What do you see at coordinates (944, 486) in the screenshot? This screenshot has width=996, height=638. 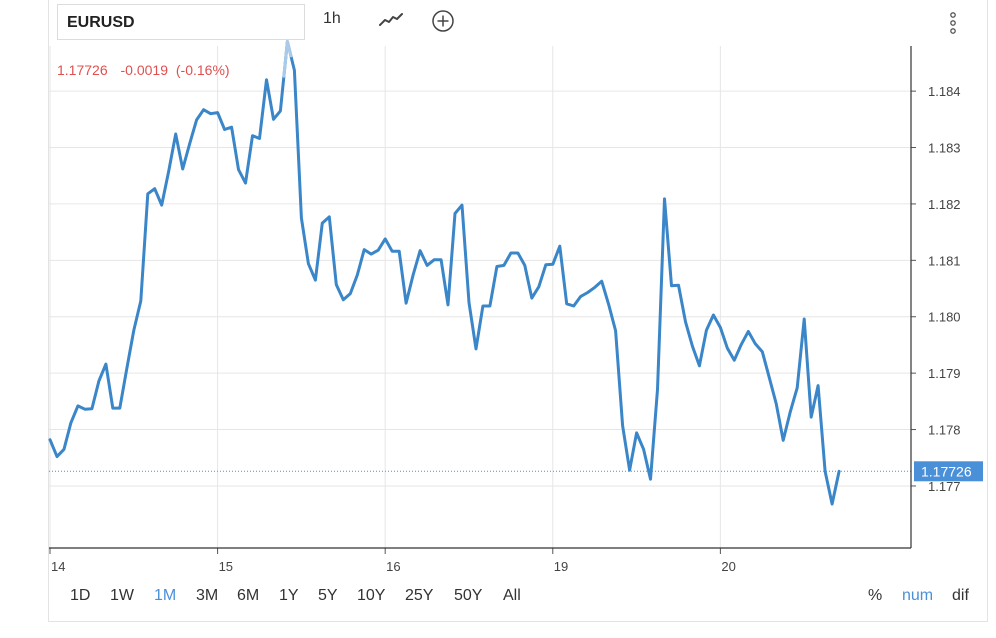 I see `y-tick-label: 1.177` at bounding box center [944, 486].